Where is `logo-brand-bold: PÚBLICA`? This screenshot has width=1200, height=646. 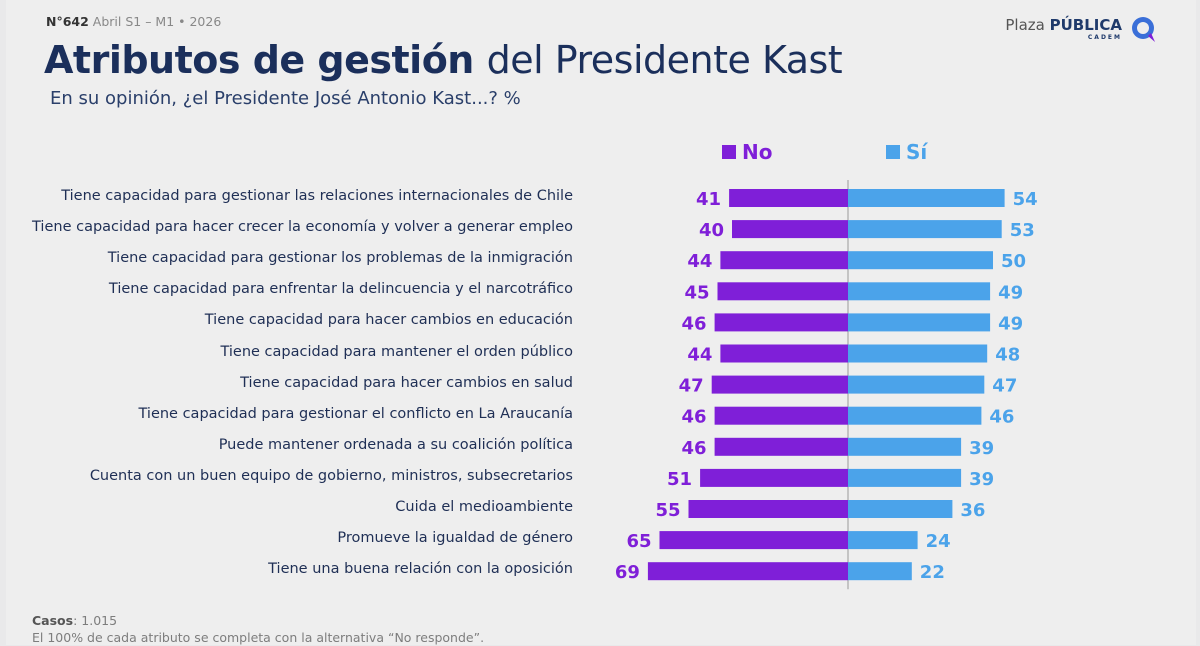
logo-brand-bold: PÚBLICA is located at coordinates (1085, 24).